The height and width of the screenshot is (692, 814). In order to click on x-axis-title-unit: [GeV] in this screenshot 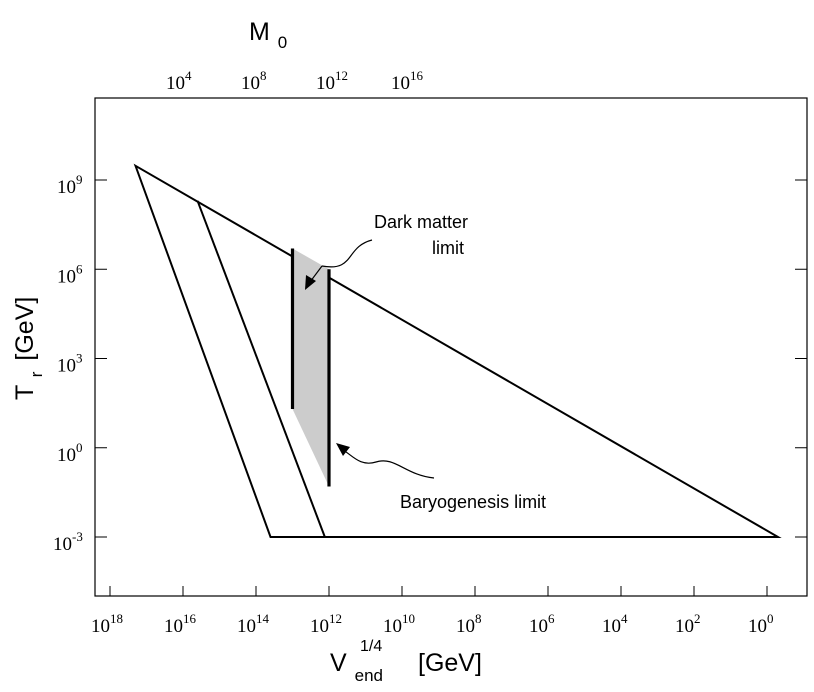, I will do `click(450, 663)`.